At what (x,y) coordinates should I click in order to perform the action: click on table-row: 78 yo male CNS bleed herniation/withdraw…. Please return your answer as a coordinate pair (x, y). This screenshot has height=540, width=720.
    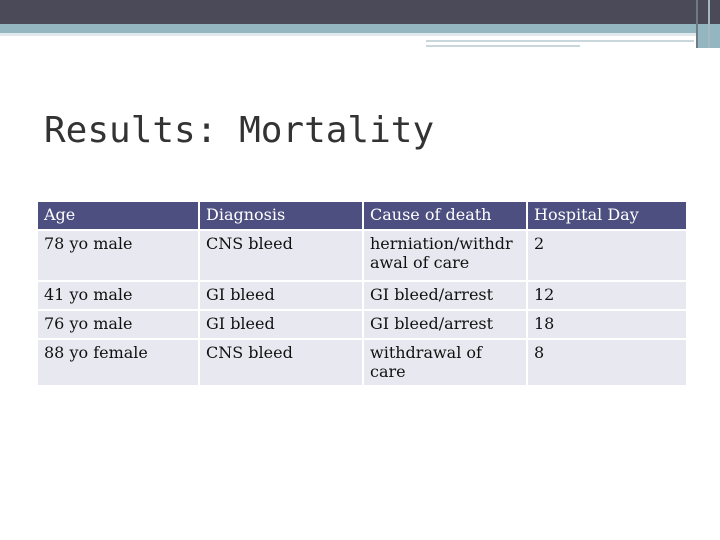
    Looking at the image, I should click on (362, 255).